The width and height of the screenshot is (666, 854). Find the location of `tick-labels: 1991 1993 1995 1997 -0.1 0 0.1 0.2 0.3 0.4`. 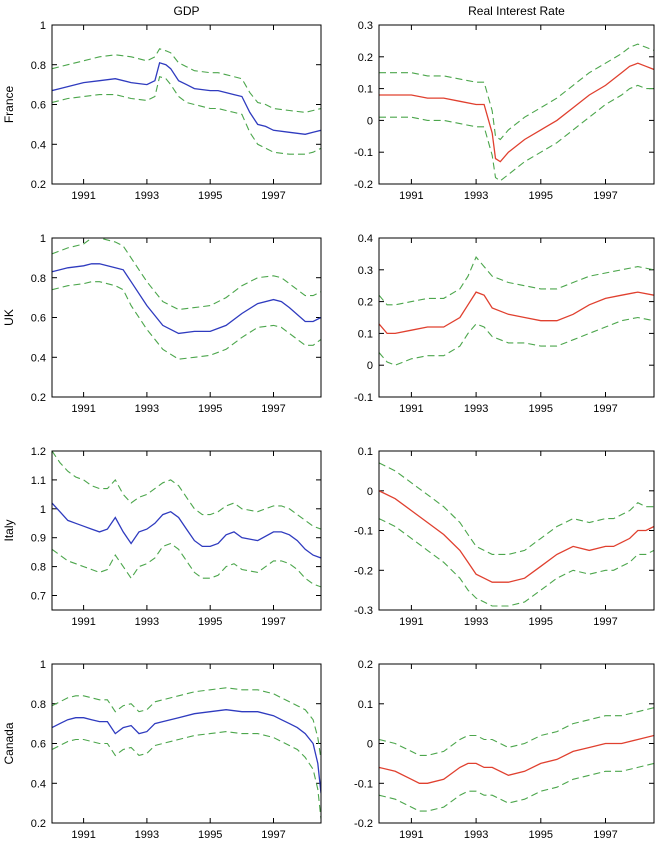

tick-labels: 1991 1993 1995 1997 -0.1 0 0.1 0.2 0.3 0.4 is located at coordinates (486, 324).